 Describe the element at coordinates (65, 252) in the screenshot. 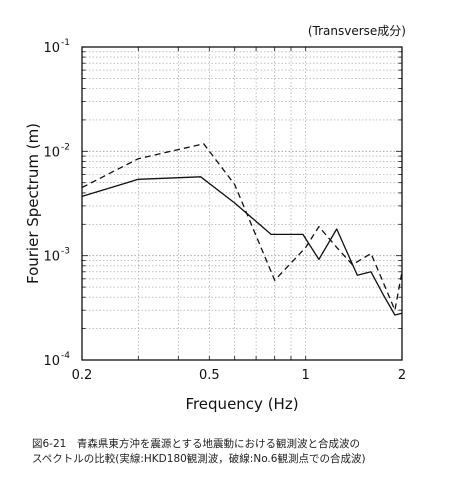

I see `y-tick-label-exponent: -3` at that location.